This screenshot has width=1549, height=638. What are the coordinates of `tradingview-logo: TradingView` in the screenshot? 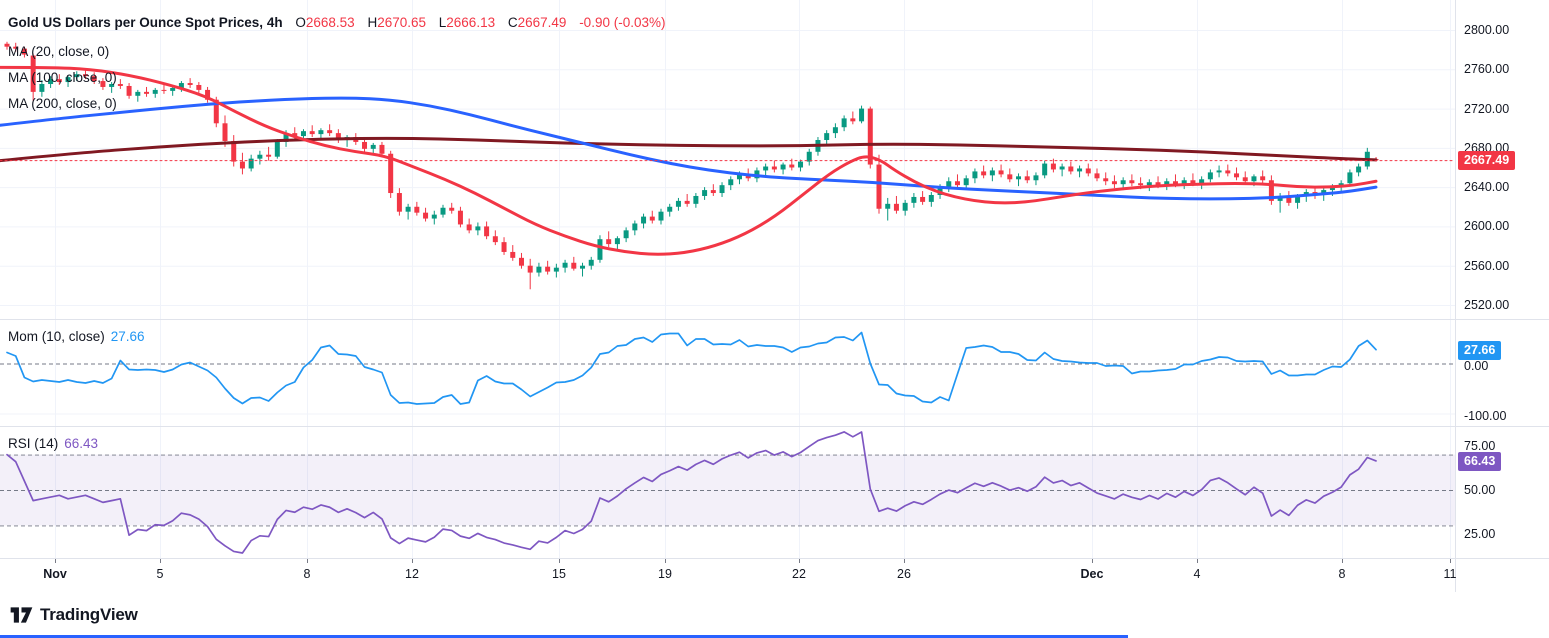 It's located at (74, 615).